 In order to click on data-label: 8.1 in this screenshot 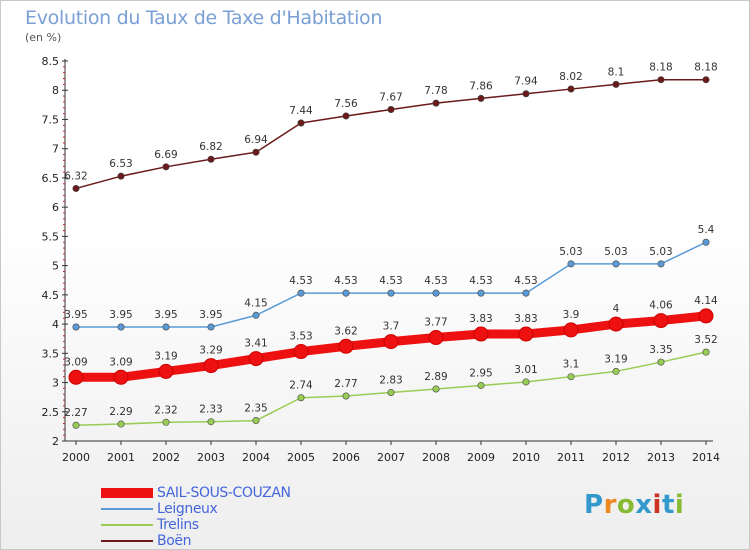, I will do `click(616, 72)`.